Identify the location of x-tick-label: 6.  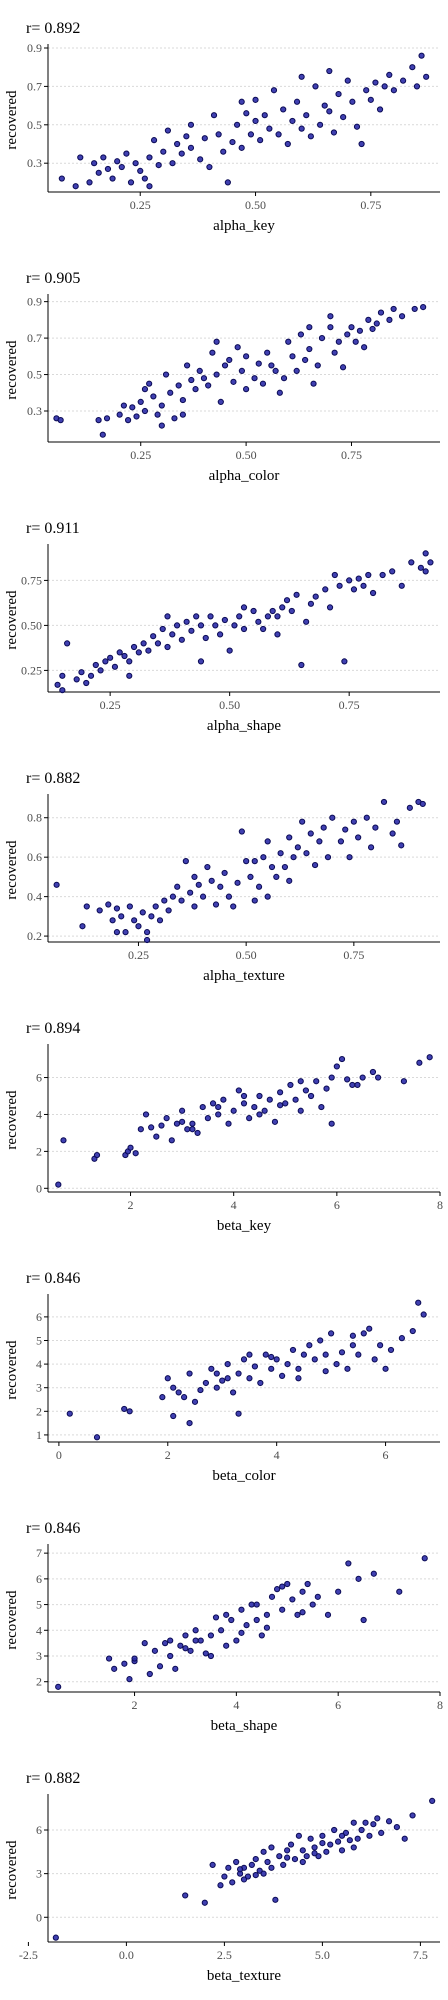
(386, 1455).